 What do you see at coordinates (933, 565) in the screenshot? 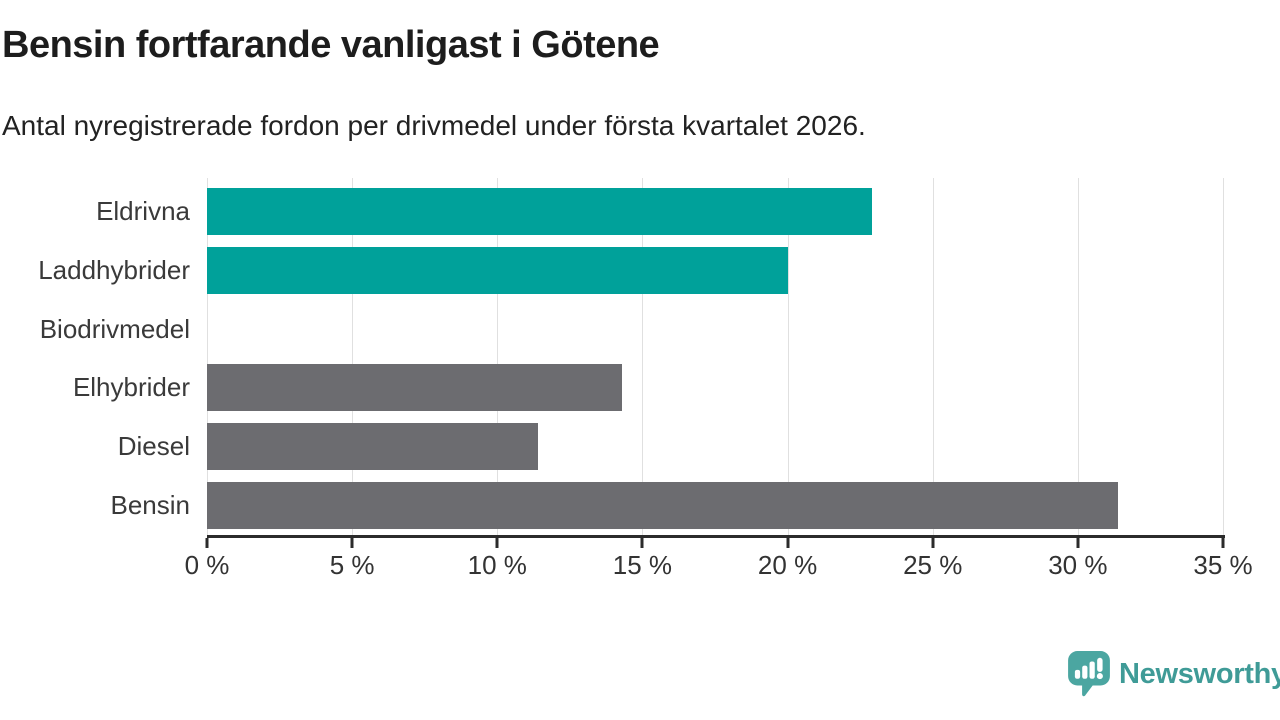
I see `axis-tick-label: 25 %` at bounding box center [933, 565].